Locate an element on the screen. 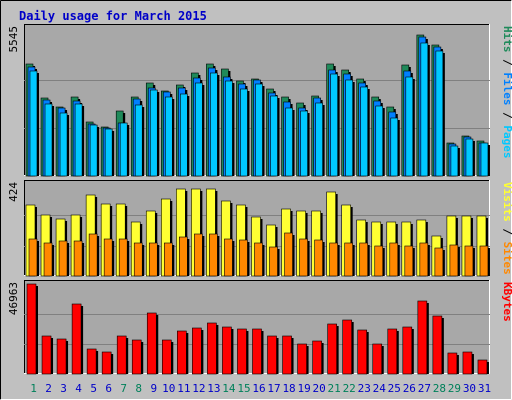  legend-sites: Sites is located at coordinates (506, 258).